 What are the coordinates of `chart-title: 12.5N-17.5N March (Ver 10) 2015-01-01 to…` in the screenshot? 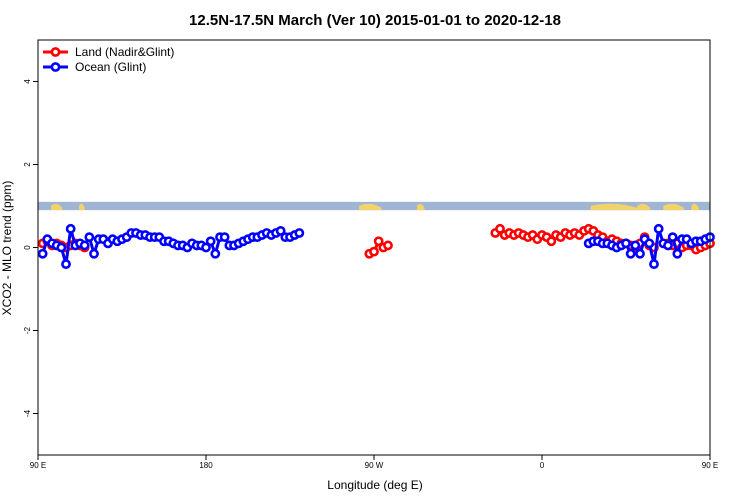 It's located at (375, 20).